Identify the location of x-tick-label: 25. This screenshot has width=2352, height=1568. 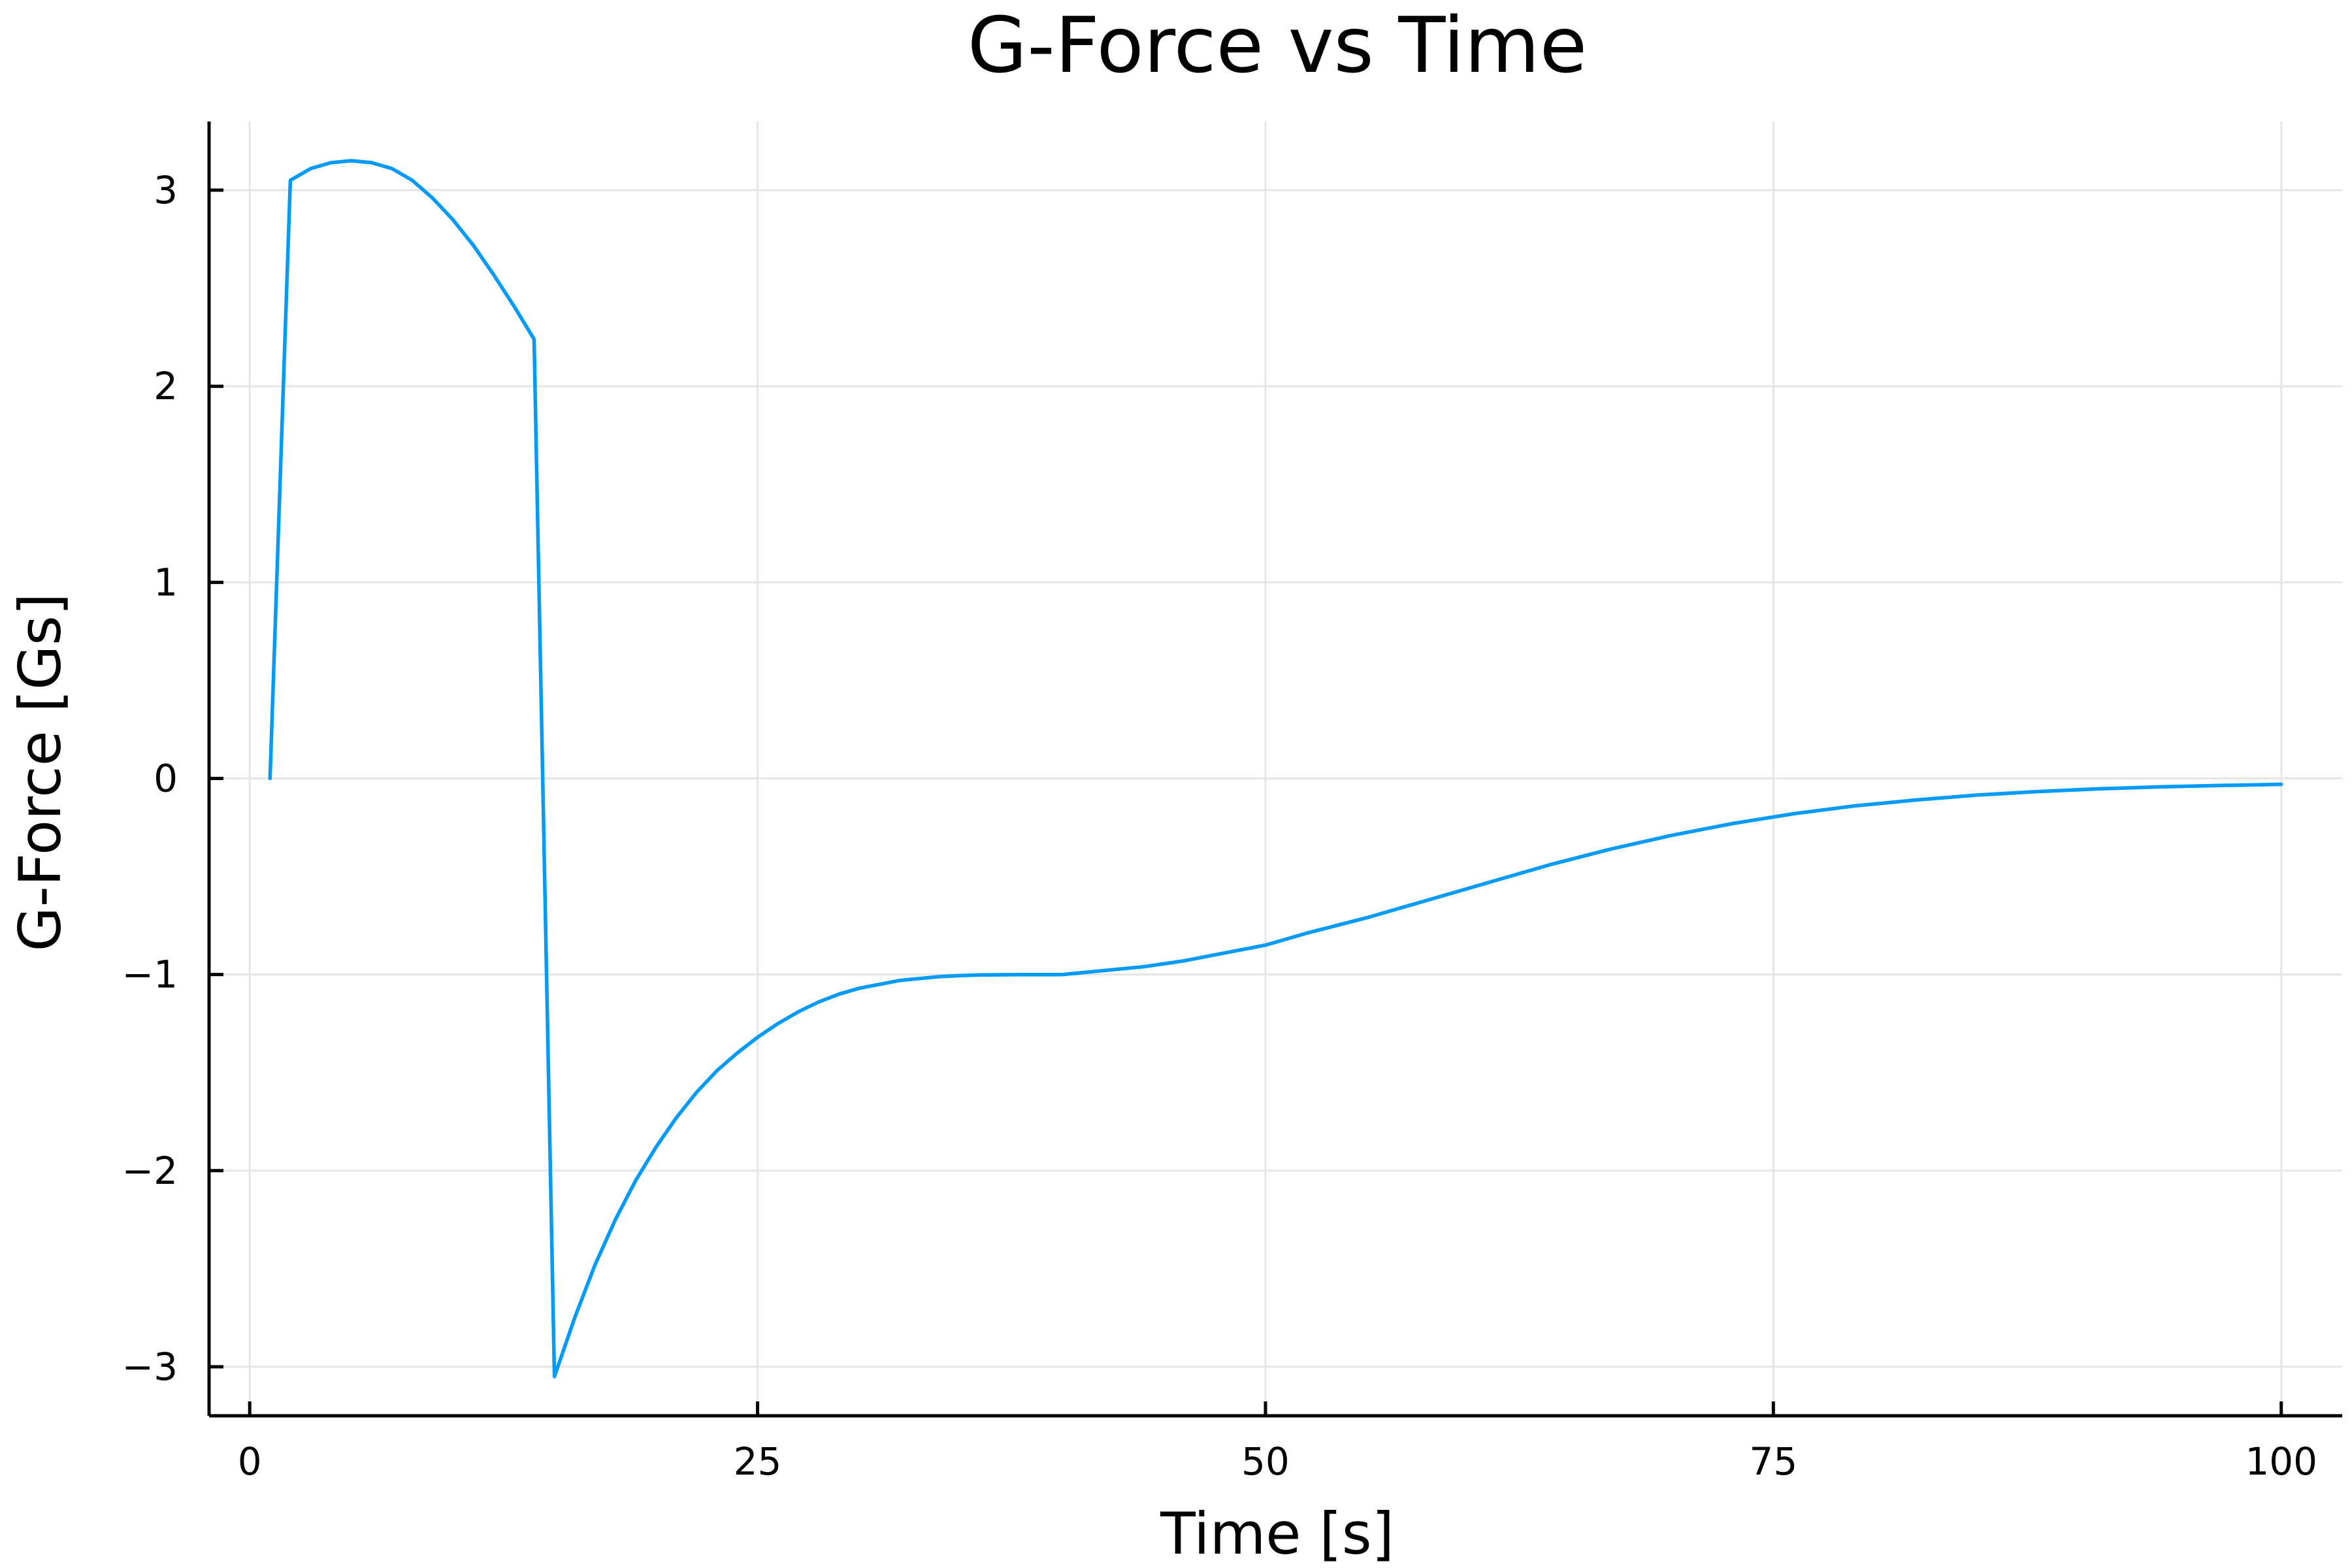
(758, 1461).